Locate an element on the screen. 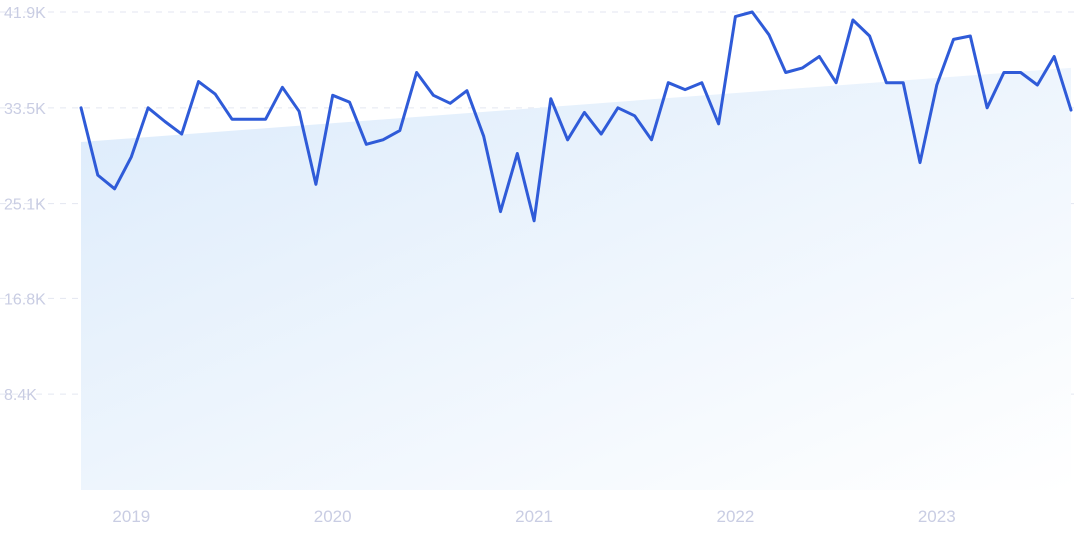  x-tick-label: 2021 is located at coordinates (534, 516).